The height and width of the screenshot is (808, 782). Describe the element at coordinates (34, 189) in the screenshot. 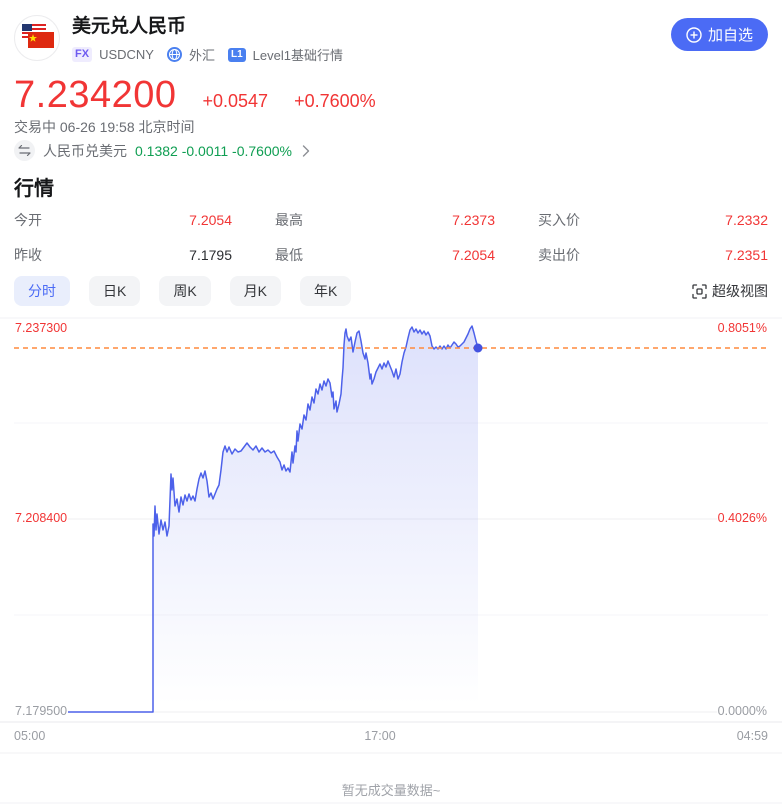

I see `market-section-title: 行情` at that location.